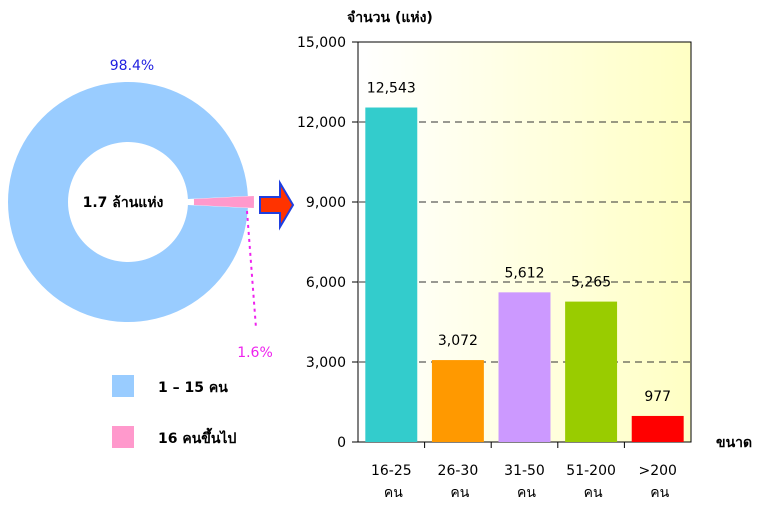 The width and height of the screenshot is (772, 507). What do you see at coordinates (193, 388) in the screenshot?
I see `legend-label-small-firms: 1 – 15 คน` at bounding box center [193, 388].